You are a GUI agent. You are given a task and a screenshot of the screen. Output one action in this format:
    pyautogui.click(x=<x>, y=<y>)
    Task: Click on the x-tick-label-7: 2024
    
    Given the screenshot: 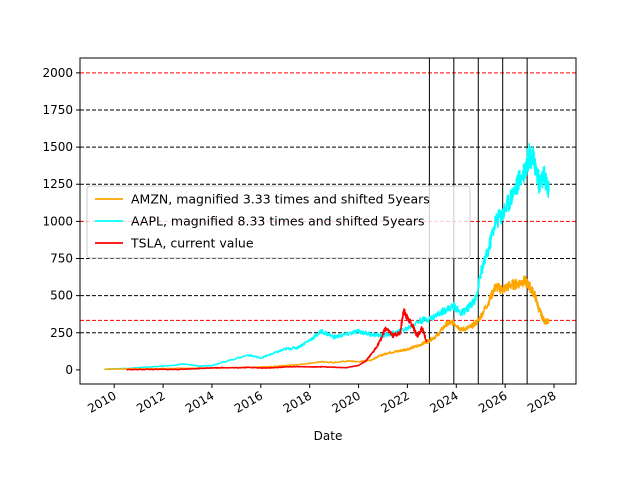 What is the action you would take?
    pyautogui.click(x=443, y=401)
    